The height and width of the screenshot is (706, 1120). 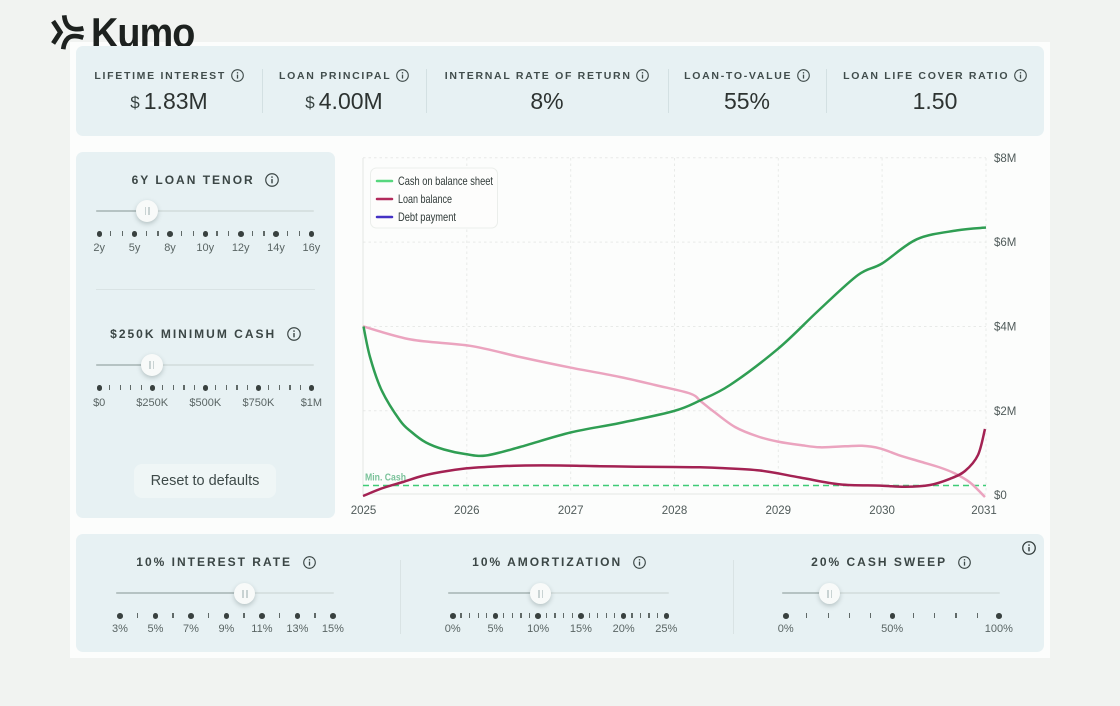 I want to click on svg-text: $8M, so click(x=1005, y=159).